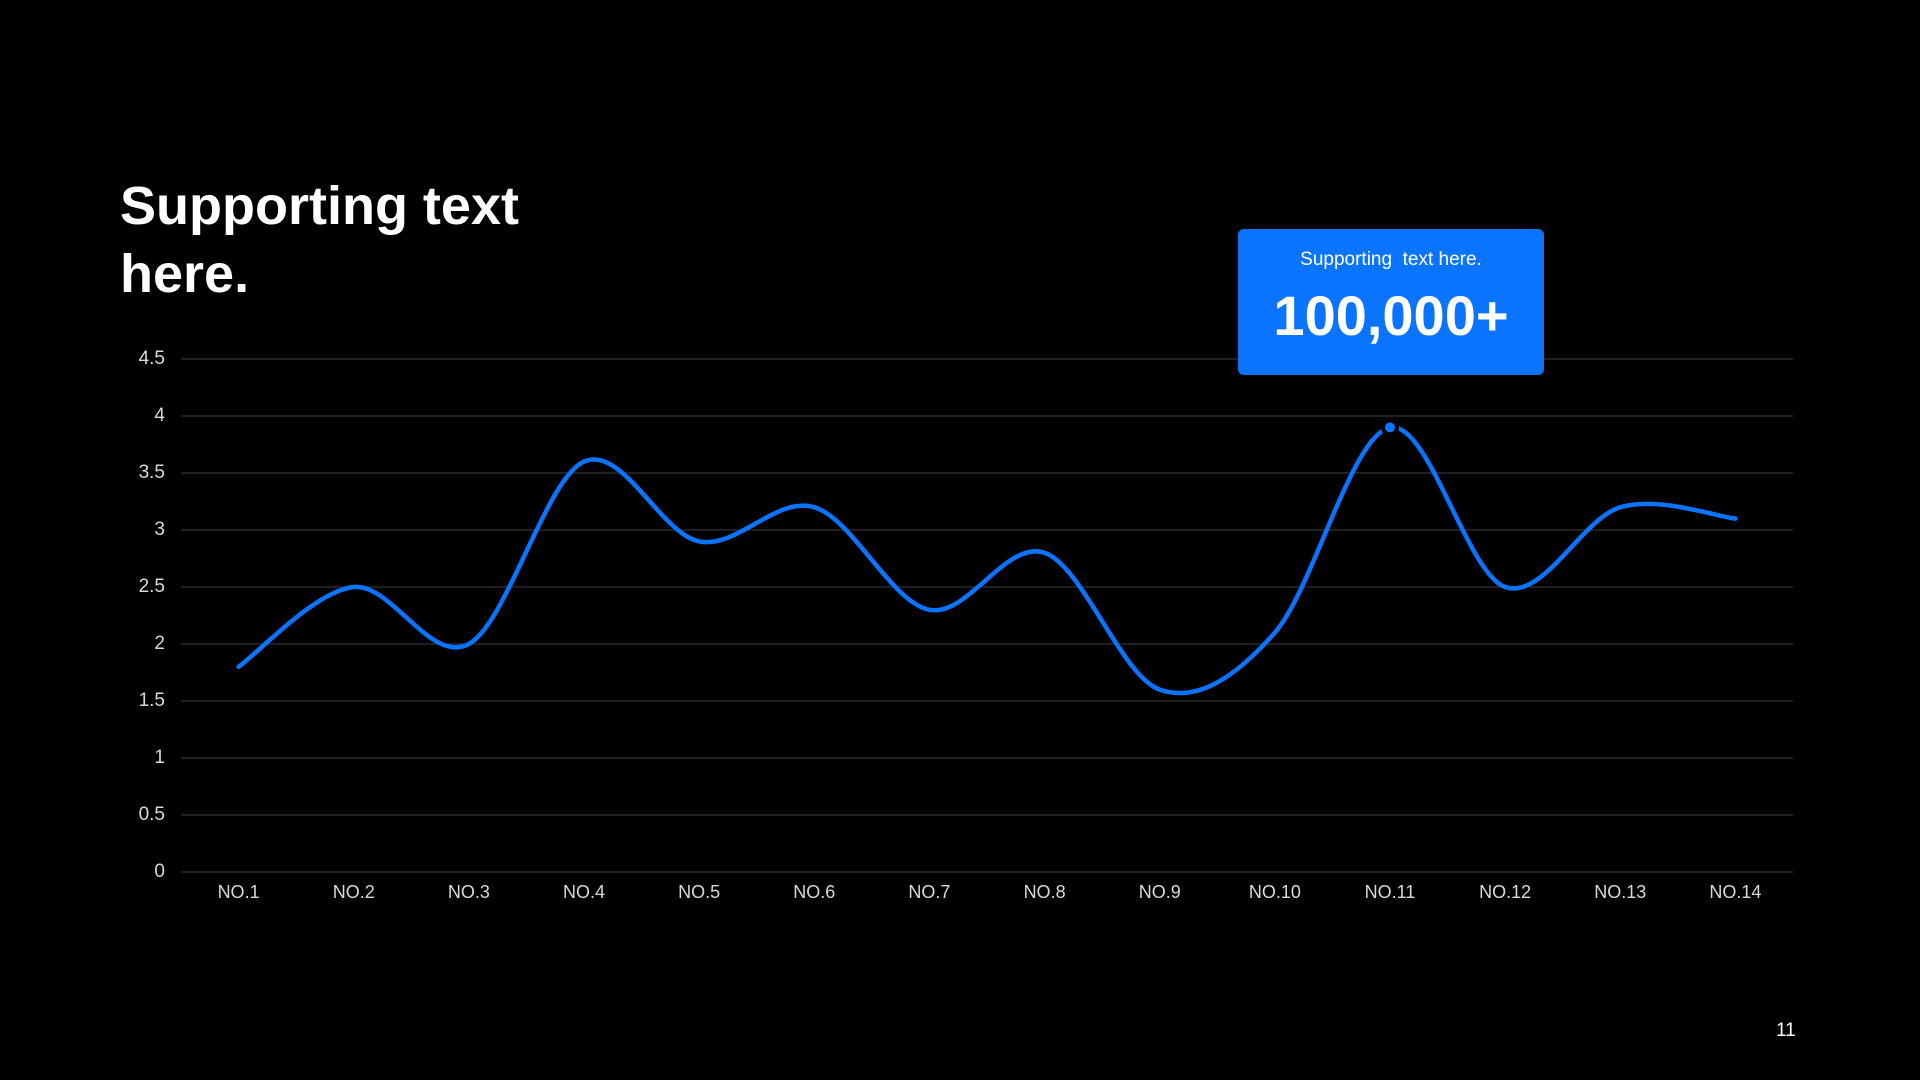 The width and height of the screenshot is (1920, 1080). I want to click on x-tick-label: NO.5, so click(699, 892).